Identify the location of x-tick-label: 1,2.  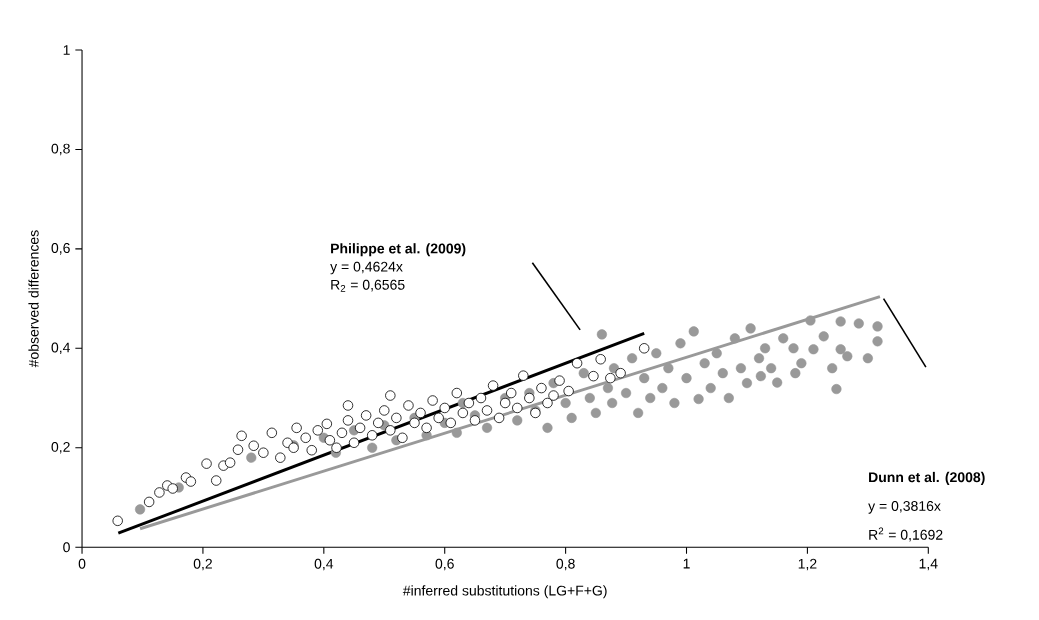
(807, 564).